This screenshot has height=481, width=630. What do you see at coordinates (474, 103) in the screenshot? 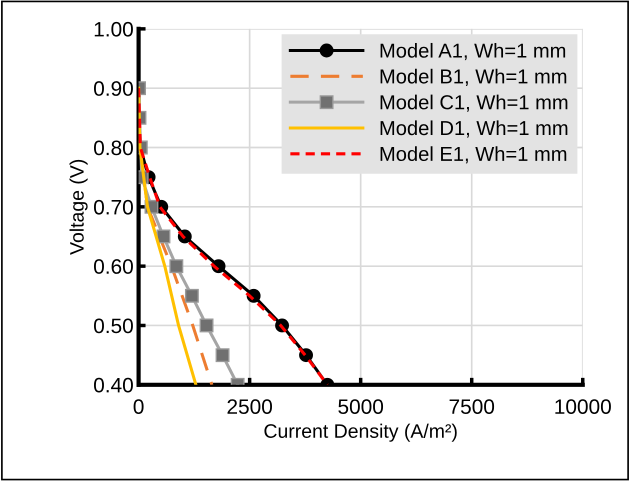
I see `legend-label: Model C1, Wh=1 mm` at bounding box center [474, 103].